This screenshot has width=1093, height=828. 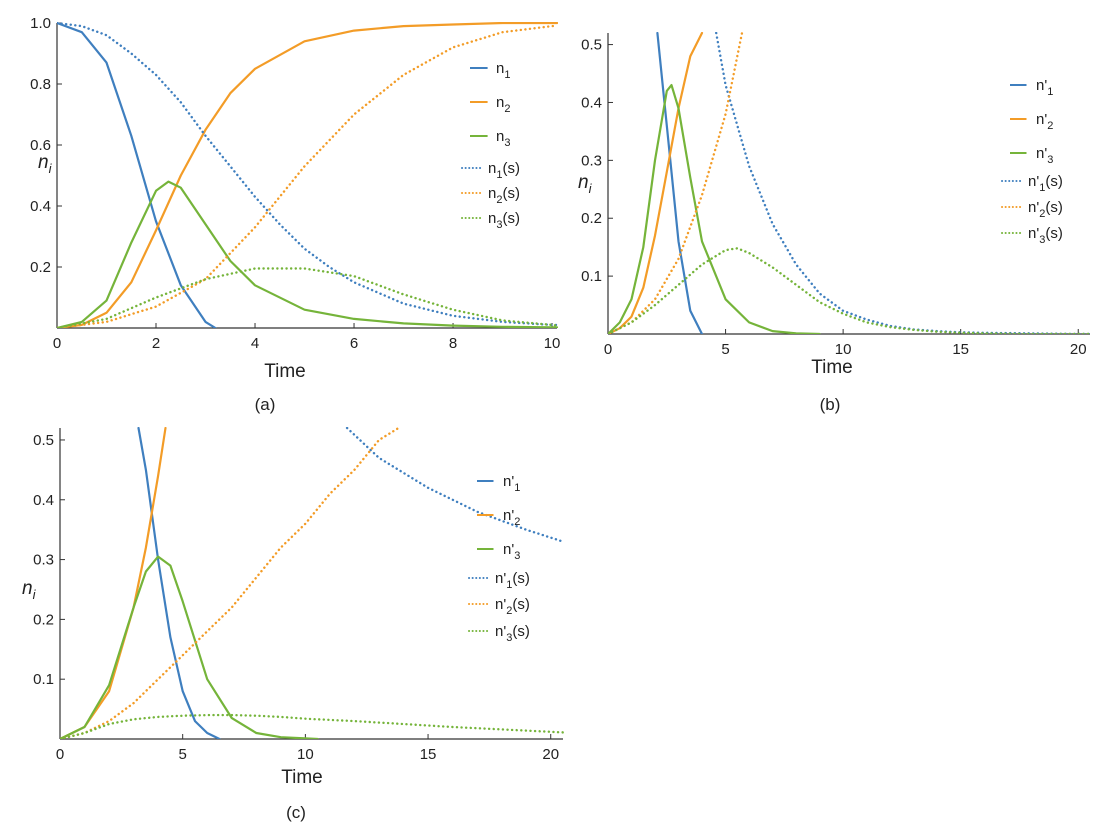 I want to click on x-tick-label: 15, so click(x=428, y=754).